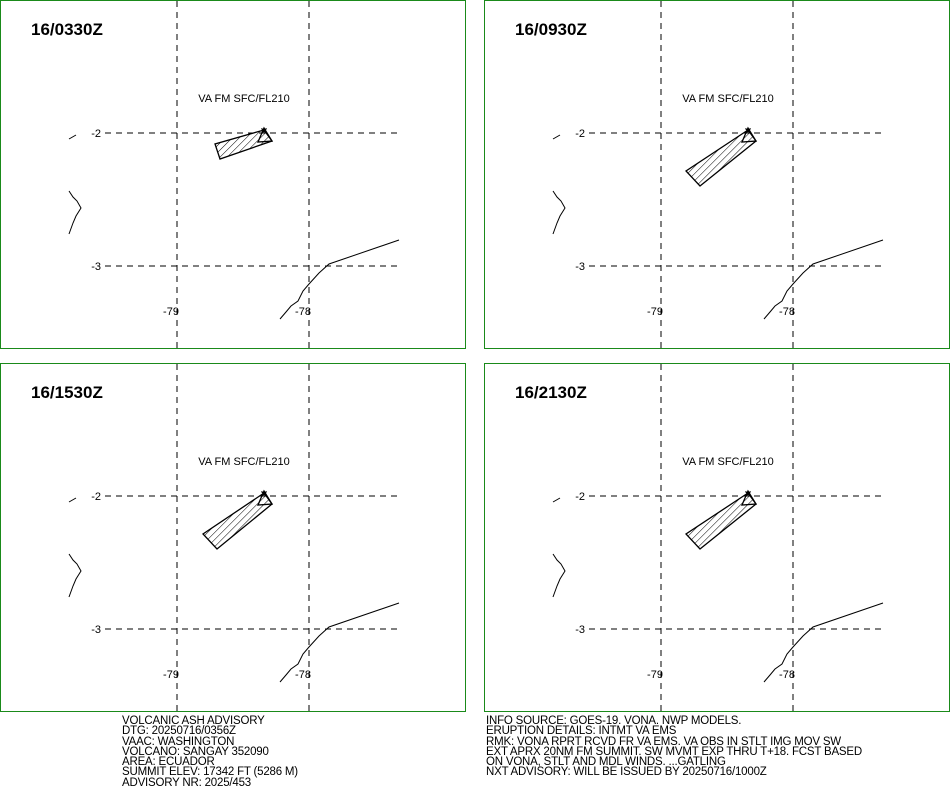  What do you see at coordinates (193, 721) in the screenshot?
I see `advisory-line: VOLCANIC ASH ADVISORY` at bounding box center [193, 721].